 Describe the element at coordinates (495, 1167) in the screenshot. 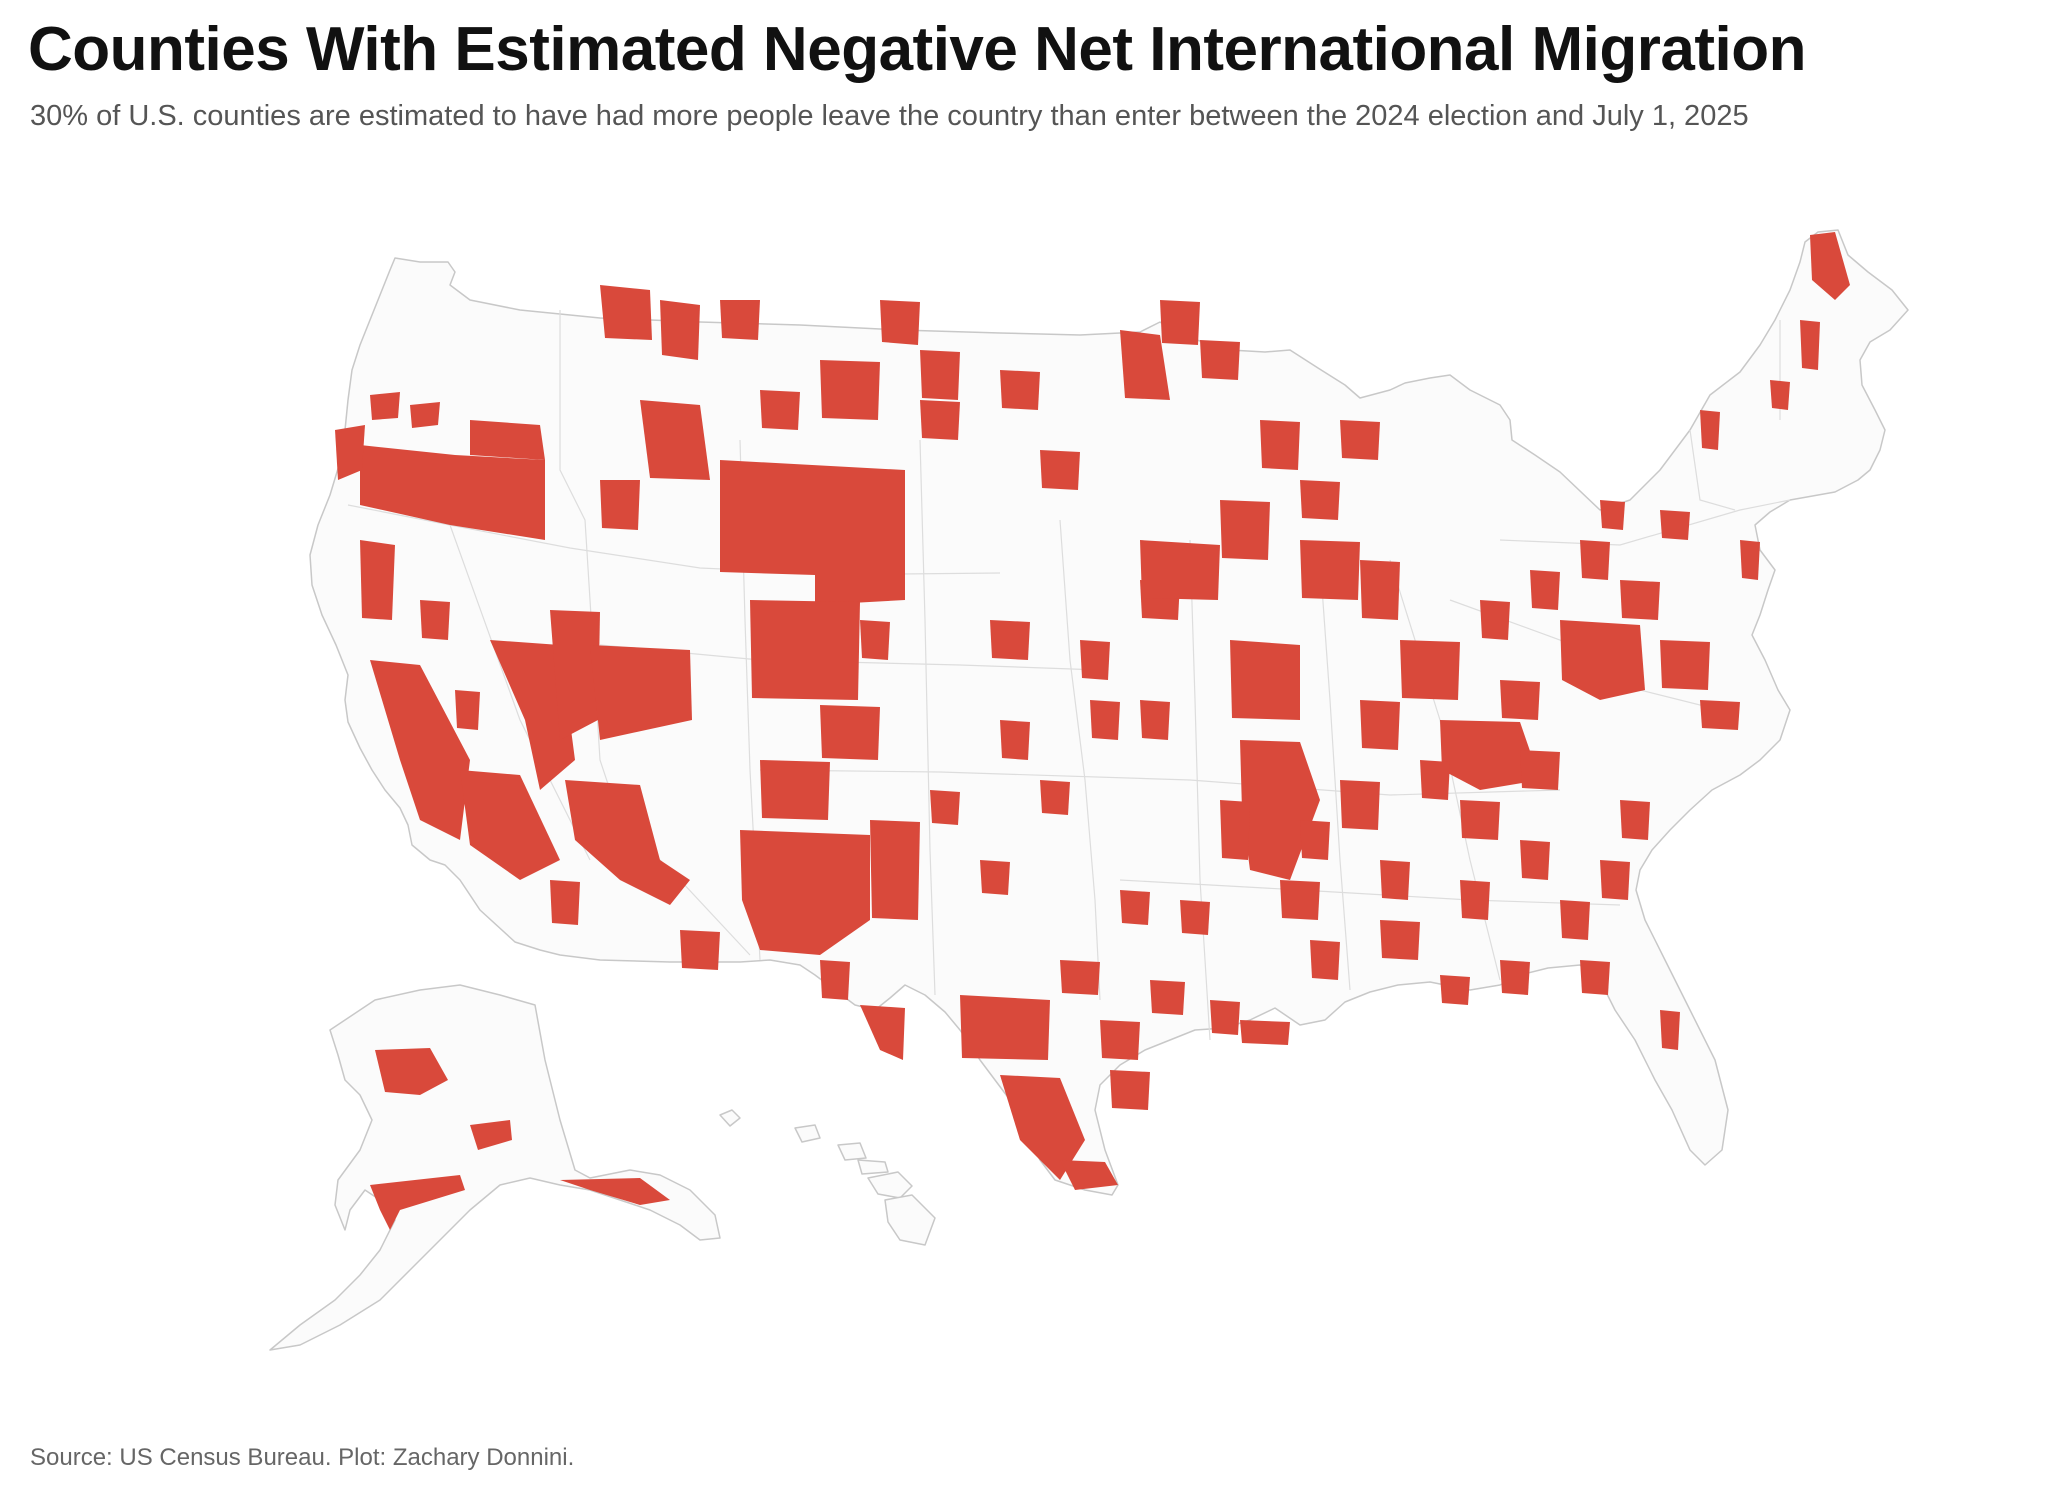

I see `alaska-outline` at that location.